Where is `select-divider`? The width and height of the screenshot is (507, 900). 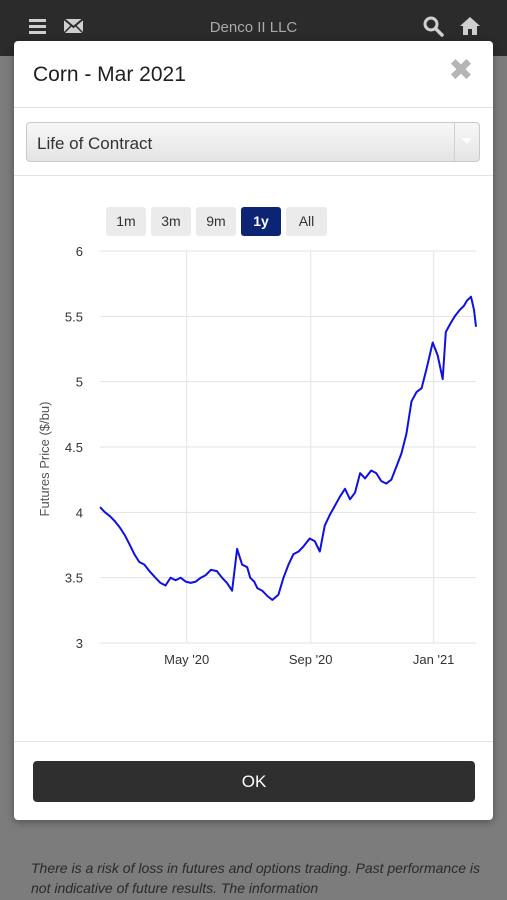 select-divider is located at coordinates (253, 175).